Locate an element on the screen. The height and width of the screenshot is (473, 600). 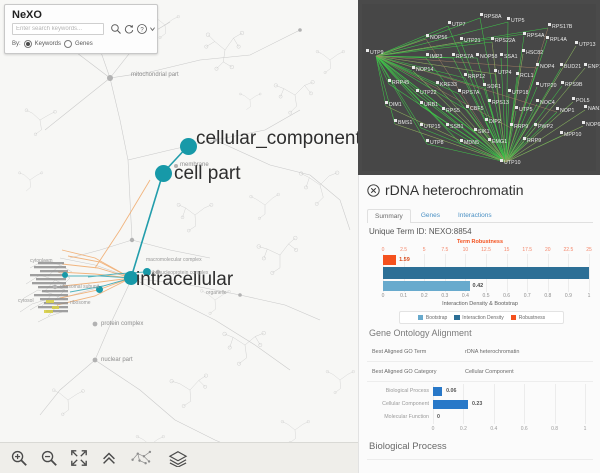
chart-bar is located at coordinates (450, 404).